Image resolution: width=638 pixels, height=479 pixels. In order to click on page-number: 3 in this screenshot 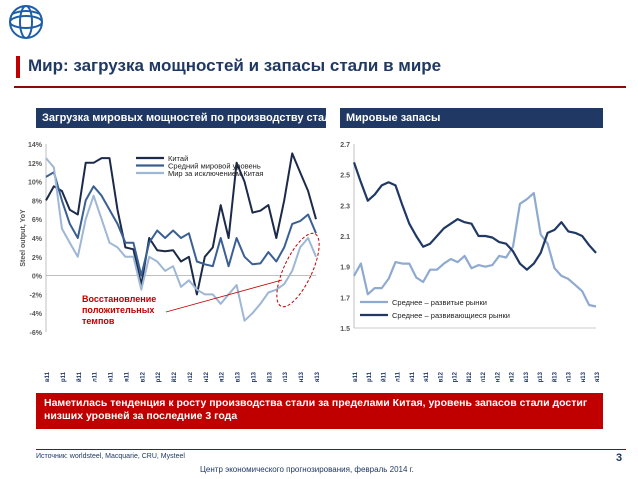, I will do `click(619, 458)`.